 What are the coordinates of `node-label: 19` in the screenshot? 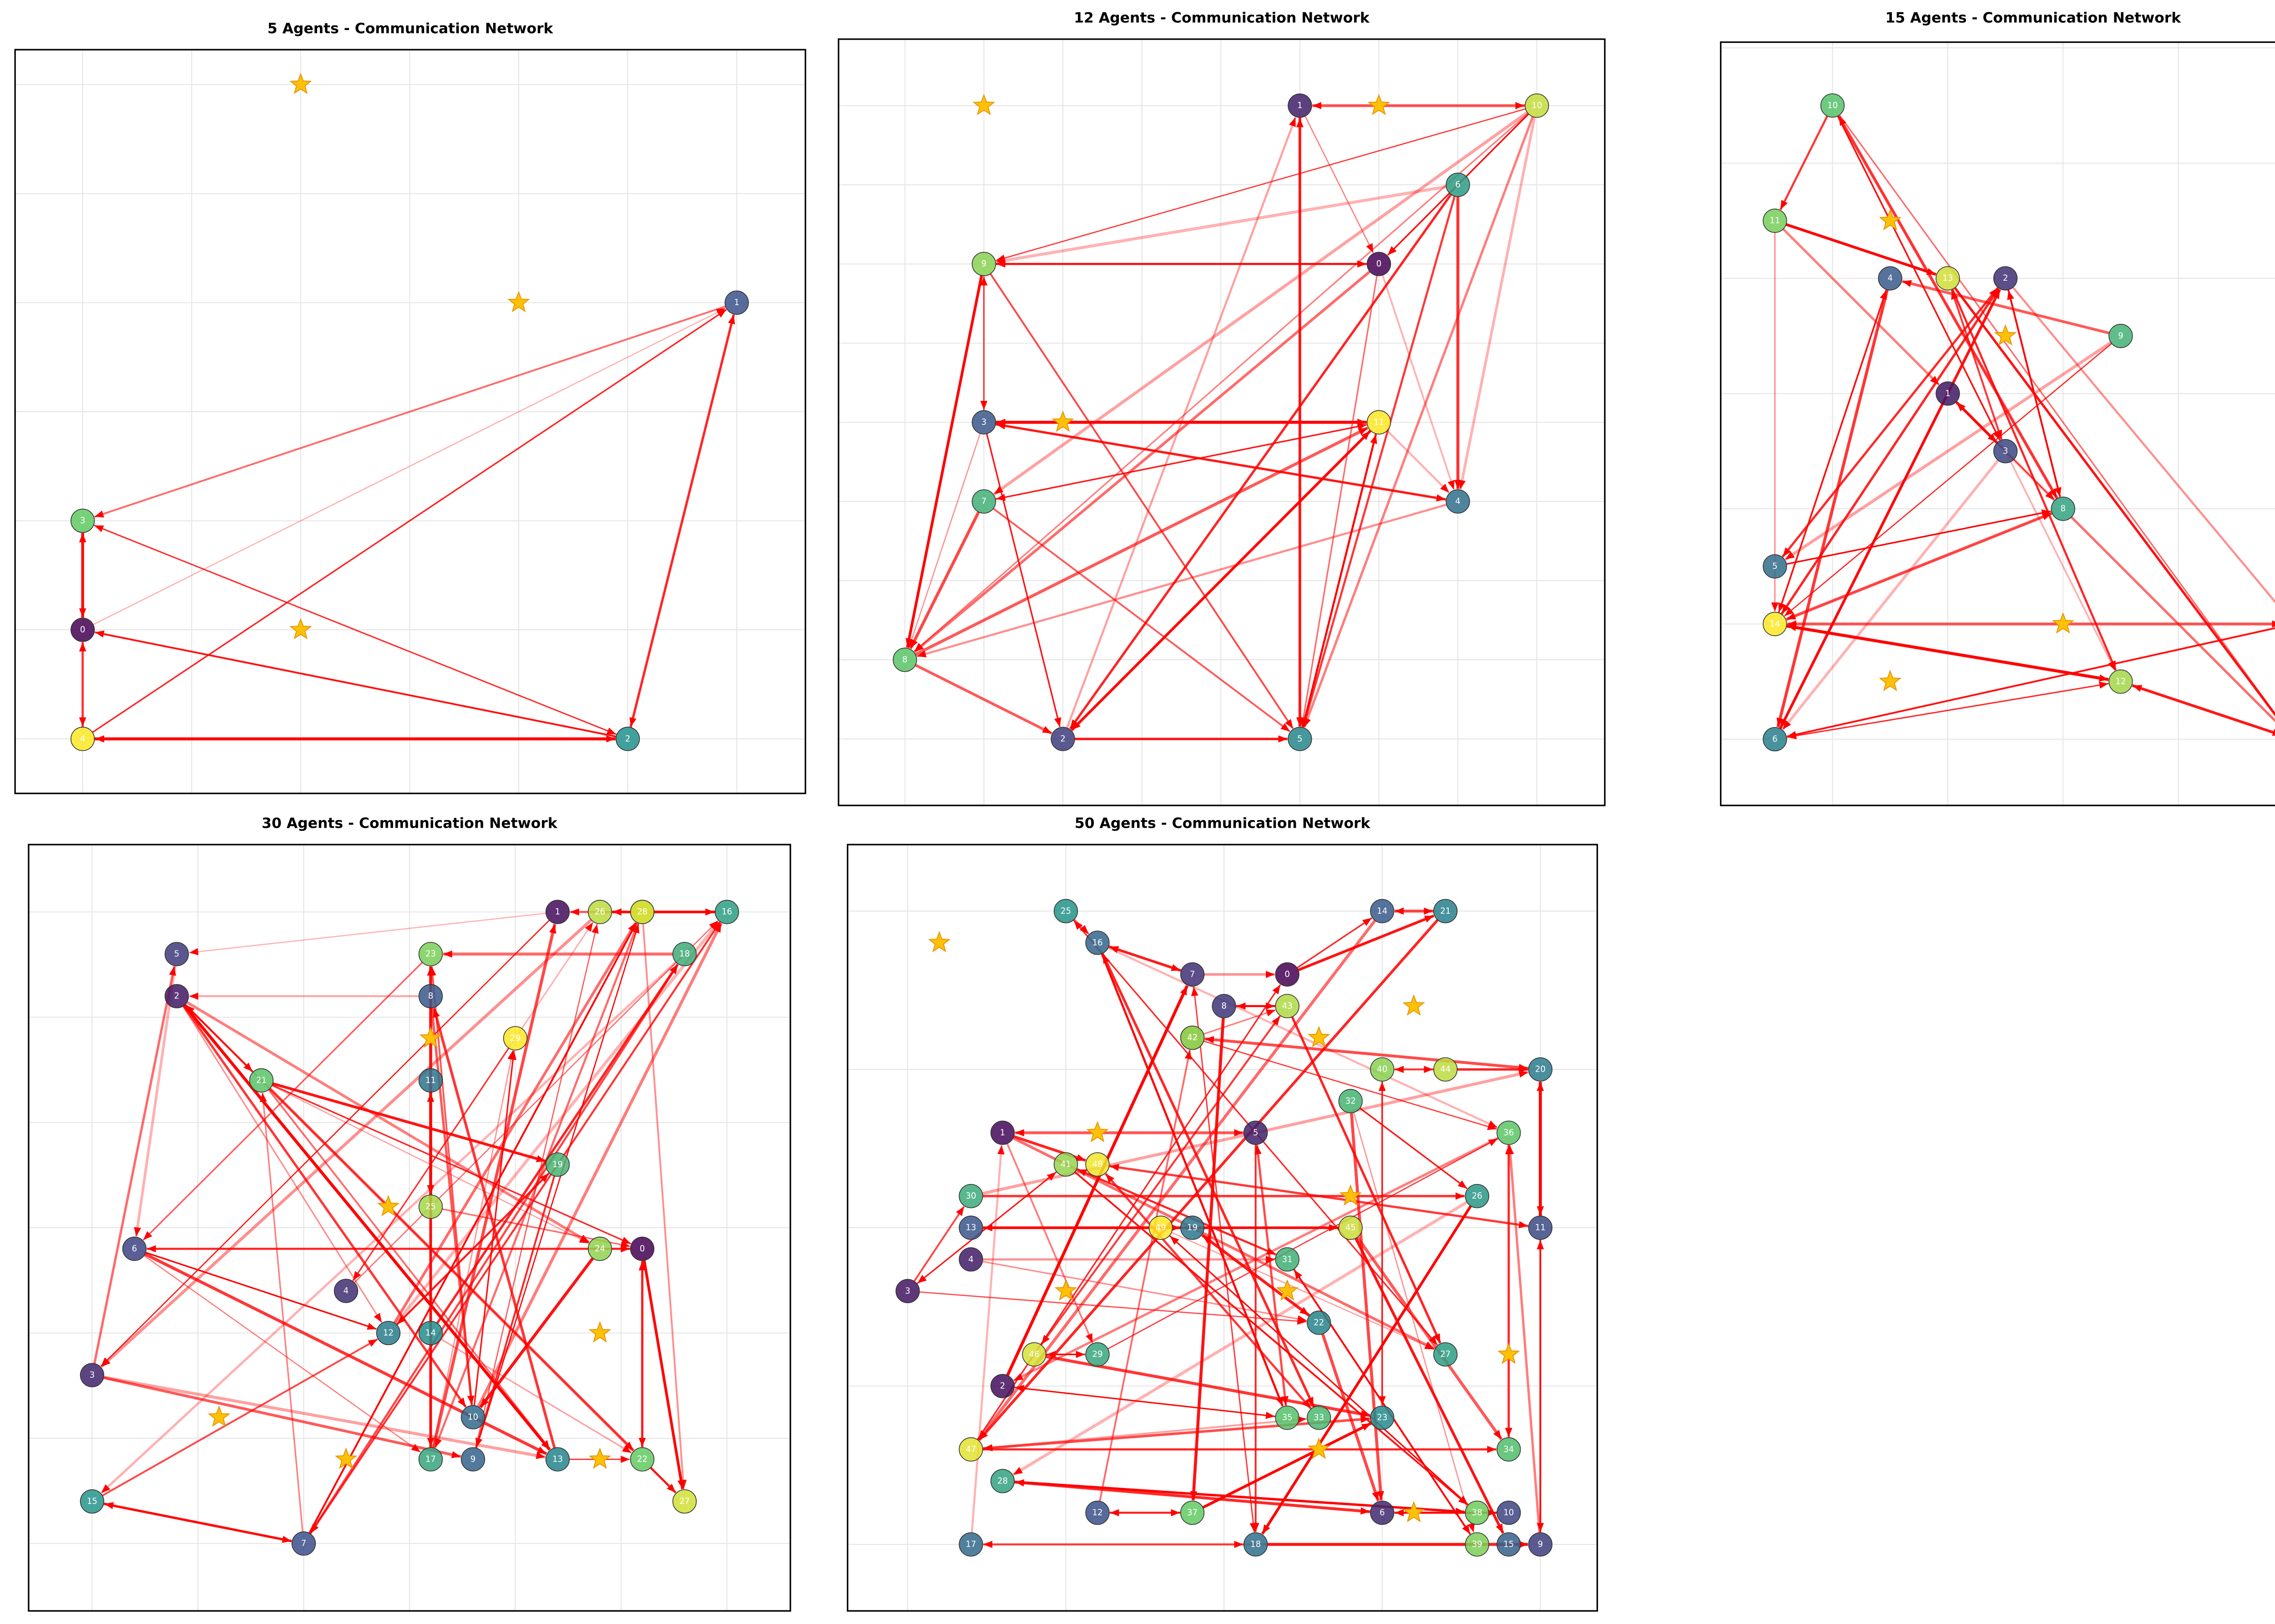 It's located at (558, 1165).